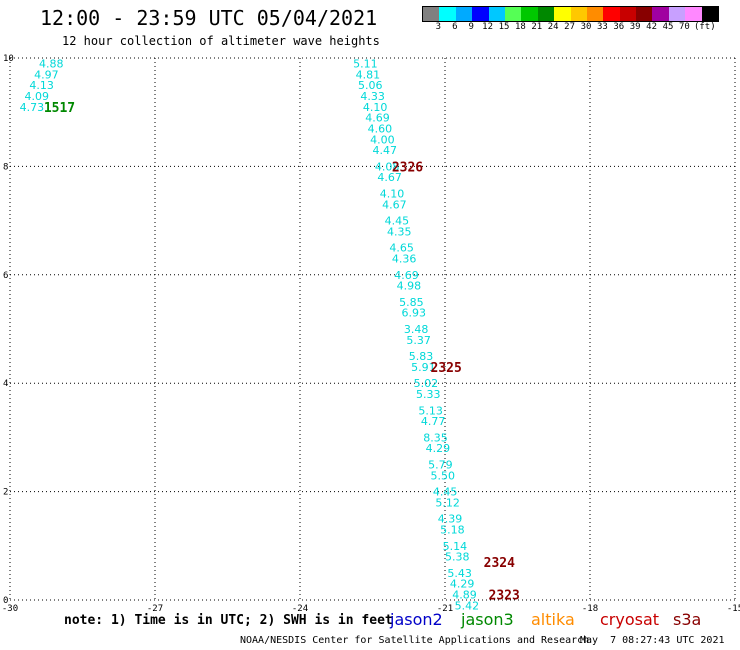 The width and height of the screenshot is (740, 650). What do you see at coordinates (570, 27) in the screenshot?
I see `legend-tick-label: 27` at bounding box center [570, 27].